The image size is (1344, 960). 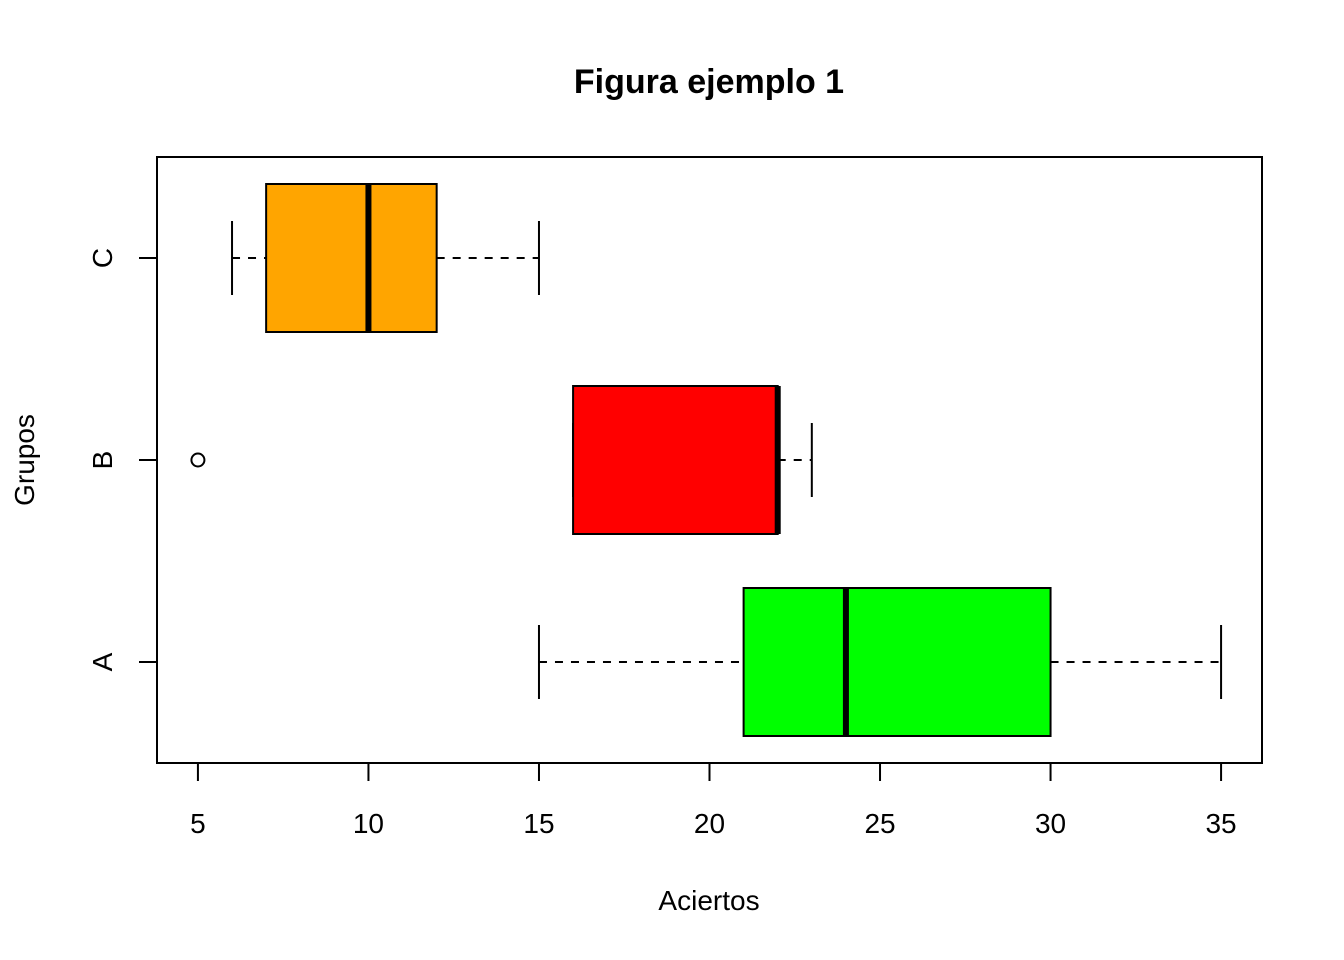 What do you see at coordinates (709, 823) in the screenshot?
I see `x-tick-label-20: 20` at bounding box center [709, 823].